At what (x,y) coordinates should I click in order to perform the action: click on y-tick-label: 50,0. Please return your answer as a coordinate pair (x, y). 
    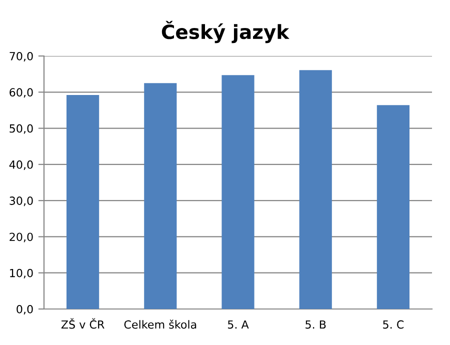
    Looking at the image, I should click on (21, 129).